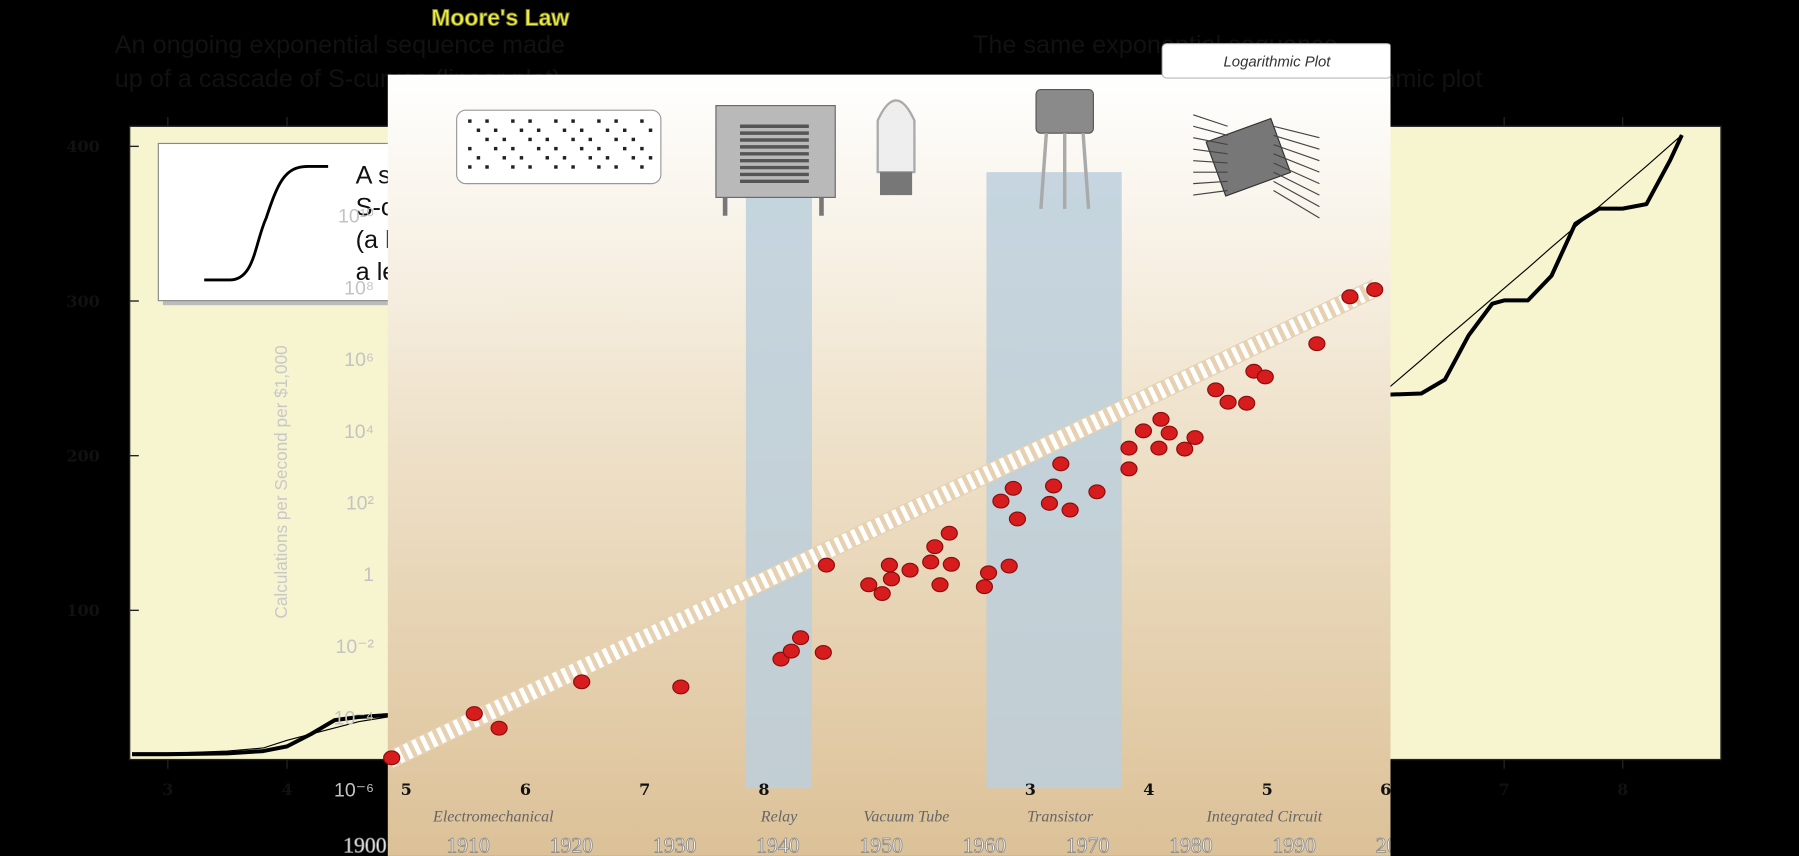 The width and height of the screenshot is (1799, 856). Describe the element at coordinates (1248, 157) in the screenshot. I see `ic-chip` at that location.